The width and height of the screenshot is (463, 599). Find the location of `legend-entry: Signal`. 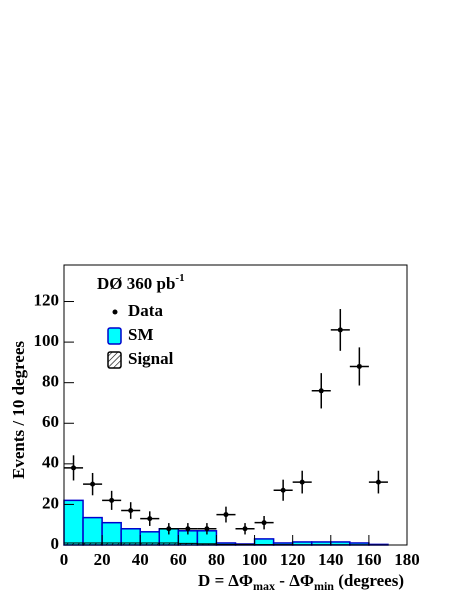

legend-entry: Signal is located at coordinates (140, 359).